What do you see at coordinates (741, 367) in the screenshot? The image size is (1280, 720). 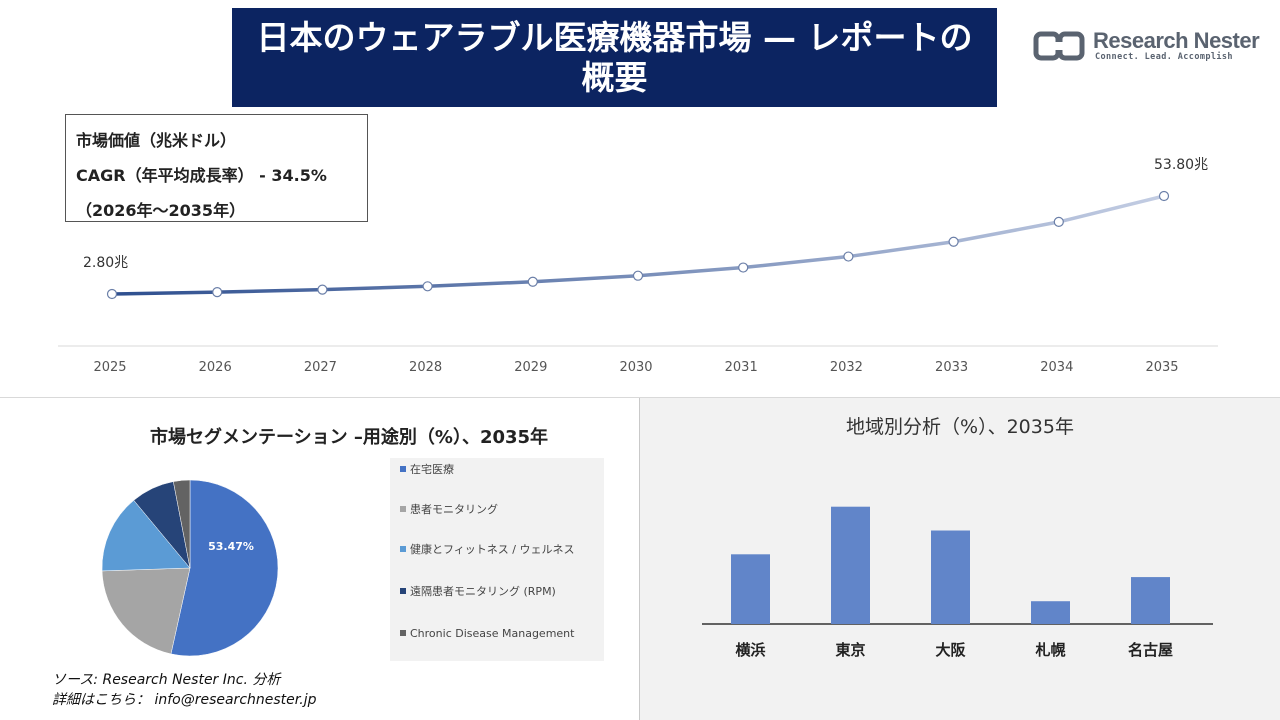 I see `x-tick-label: 2031` at bounding box center [741, 367].